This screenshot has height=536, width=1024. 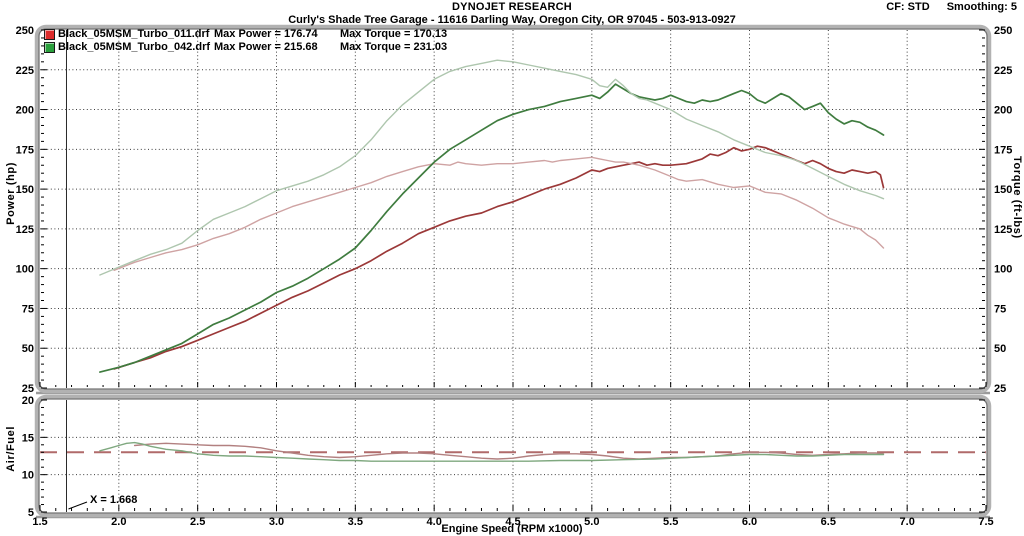 What do you see at coordinates (670, 522) in the screenshot?
I see `svg-text: 5.5` at bounding box center [670, 522].